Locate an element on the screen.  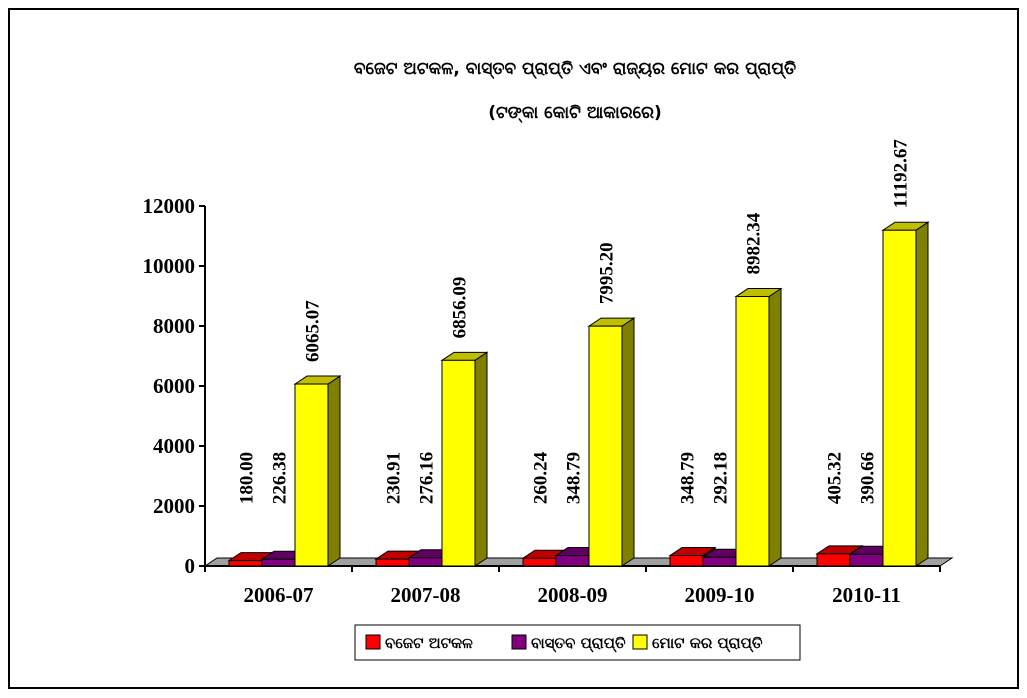
x-tick-label: 2007-08 is located at coordinates (426, 595).